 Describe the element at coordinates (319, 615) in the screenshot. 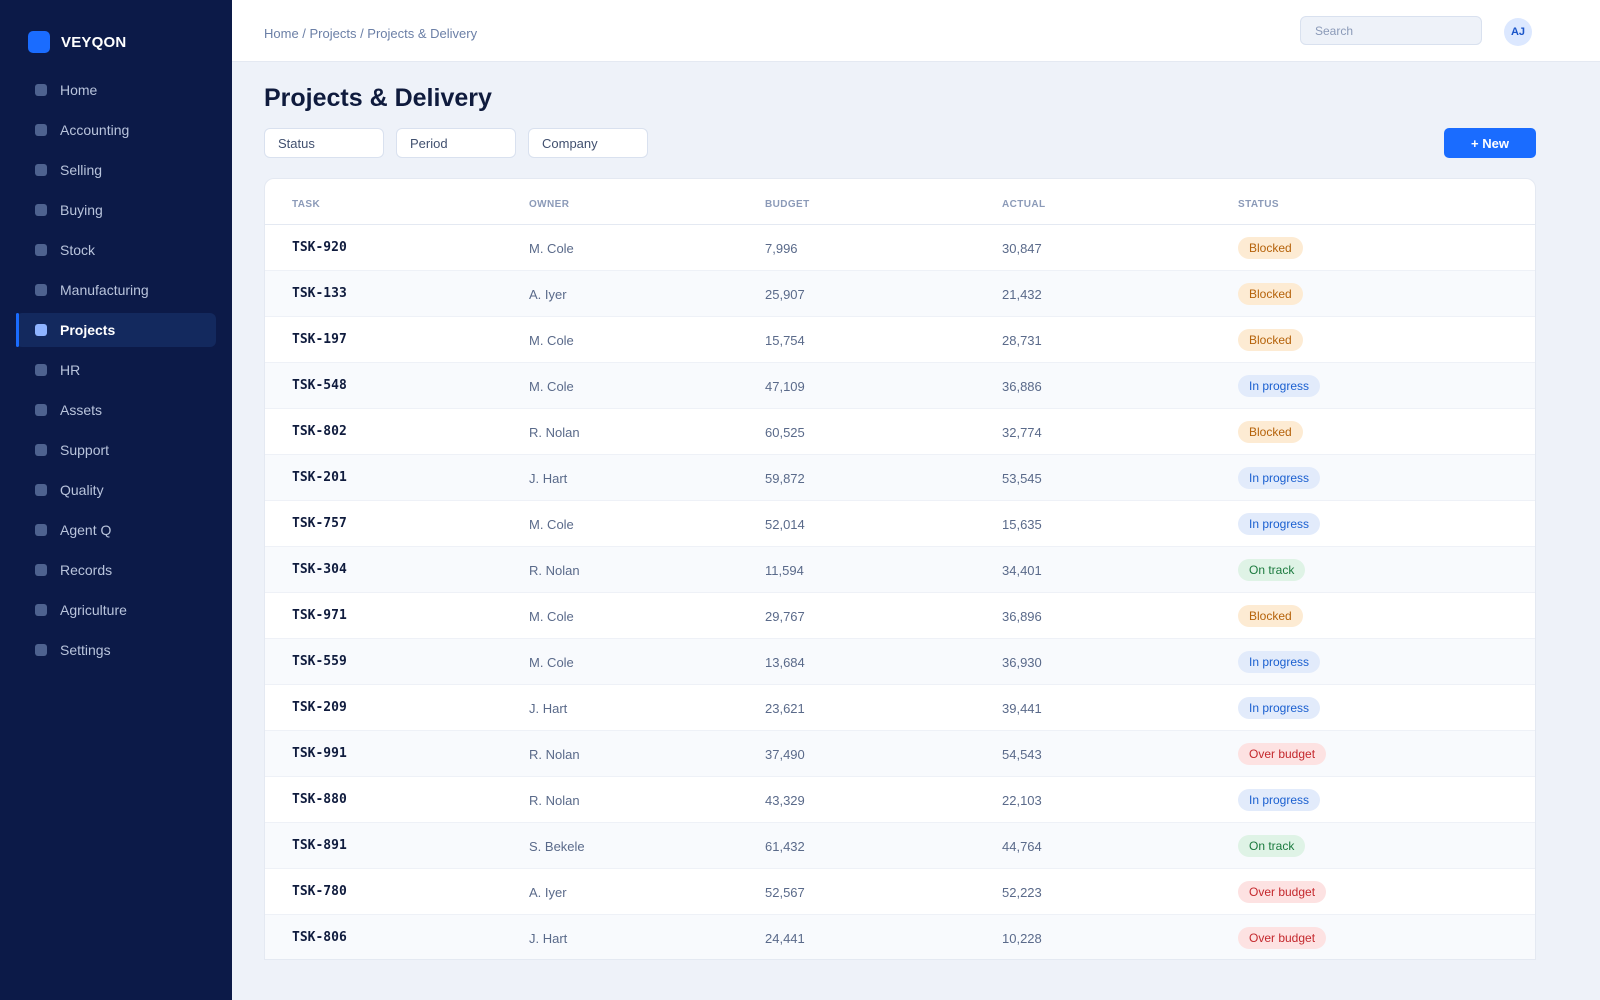

I see `task-id: TSK-971` at that location.